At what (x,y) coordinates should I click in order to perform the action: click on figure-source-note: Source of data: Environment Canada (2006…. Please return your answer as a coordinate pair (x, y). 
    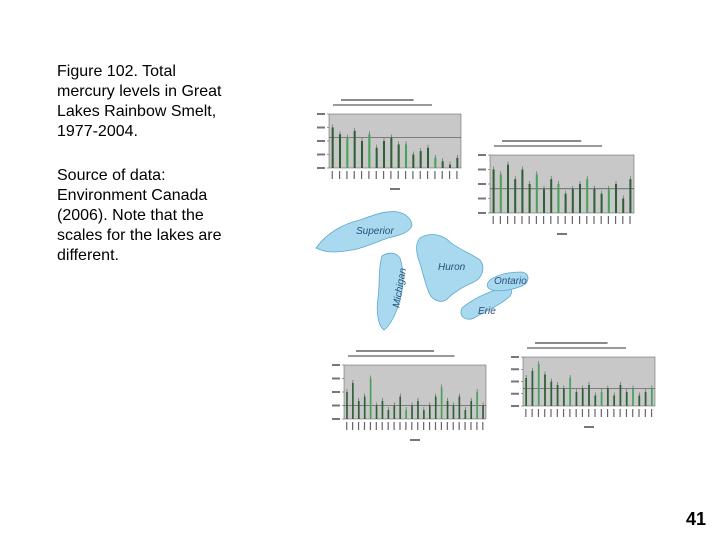
    Looking at the image, I should click on (139, 215).